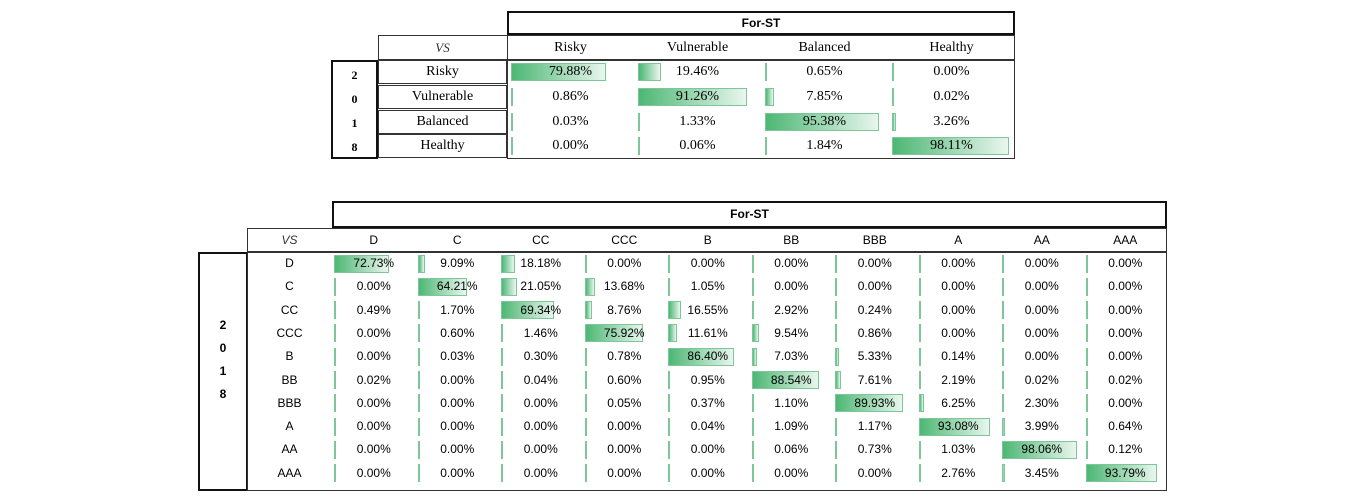  I want to click on column-header: Healthy, so click(951, 47).